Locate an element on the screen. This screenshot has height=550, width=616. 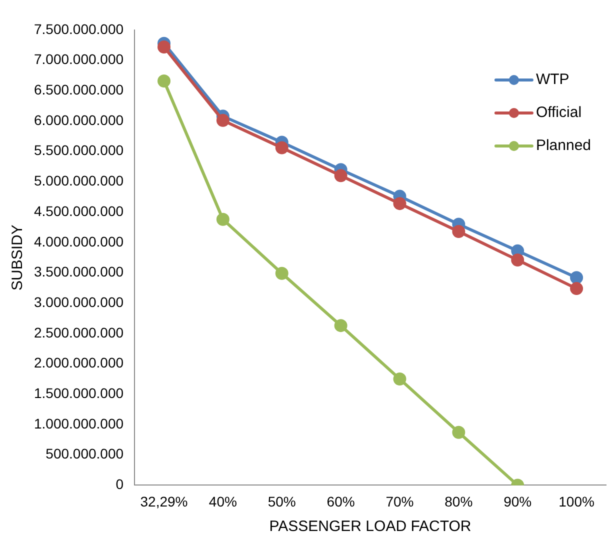
y-tick-label: 2.000.000.000 is located at coordinates (79, 362).